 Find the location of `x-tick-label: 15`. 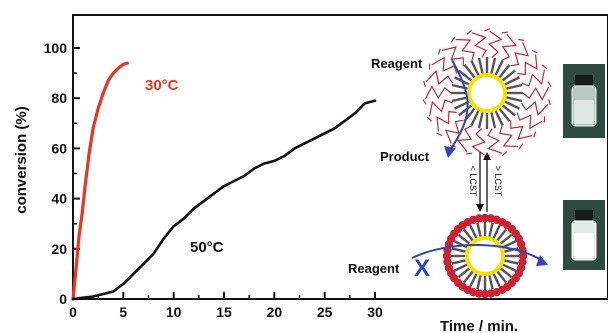

x-tick-label: 15 is located at coordinates (224, 312).